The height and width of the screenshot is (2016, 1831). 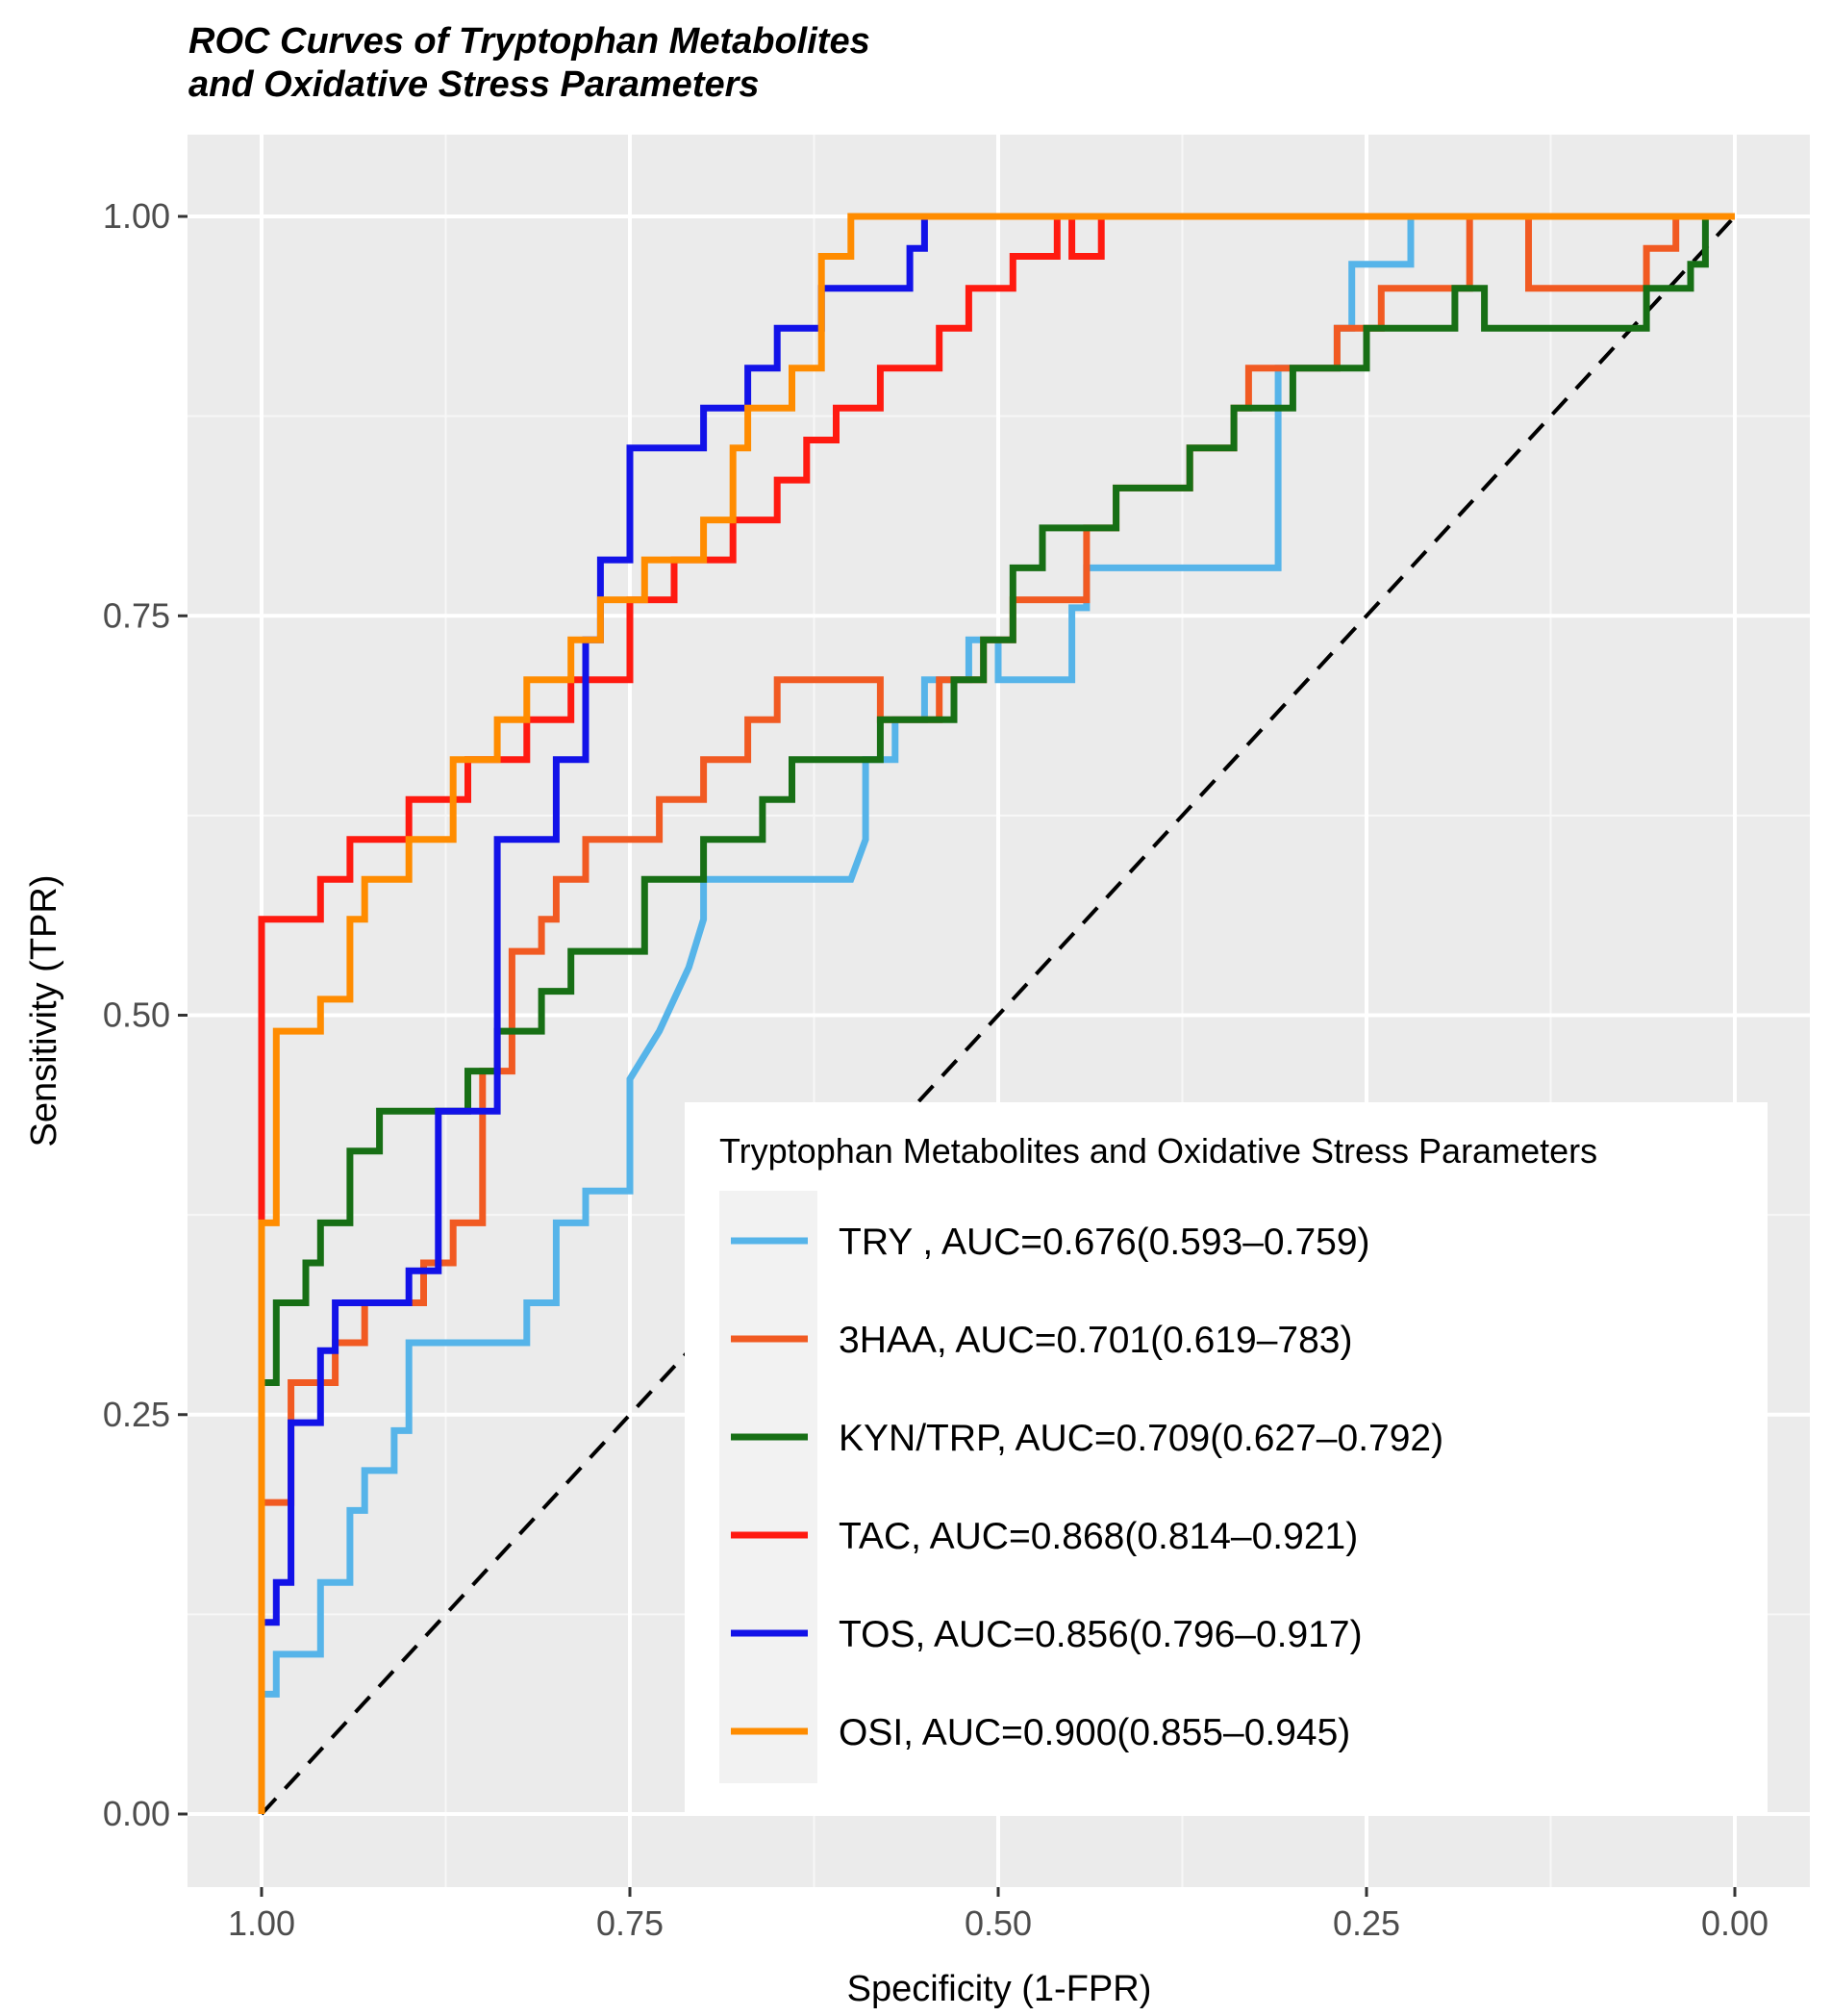 What do you see at coordinates (1098, 1537) in the screenshot?
I see `legend-label-tac: TAC, AUC=0.868(0.814–0.921)` at bounding box center [1098, 1537].